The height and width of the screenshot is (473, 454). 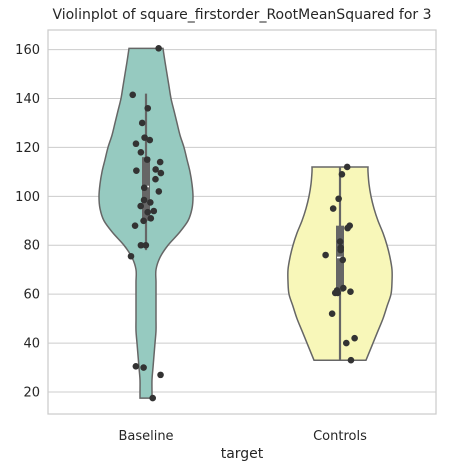 I want to click on y-tick-label: 60, so click(x=31, y=295).